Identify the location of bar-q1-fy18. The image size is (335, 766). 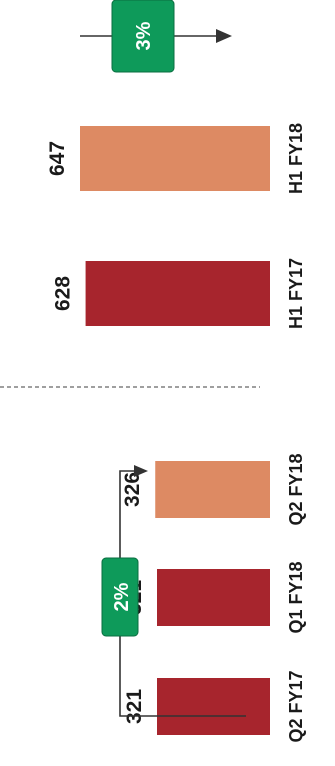
(213, 597).